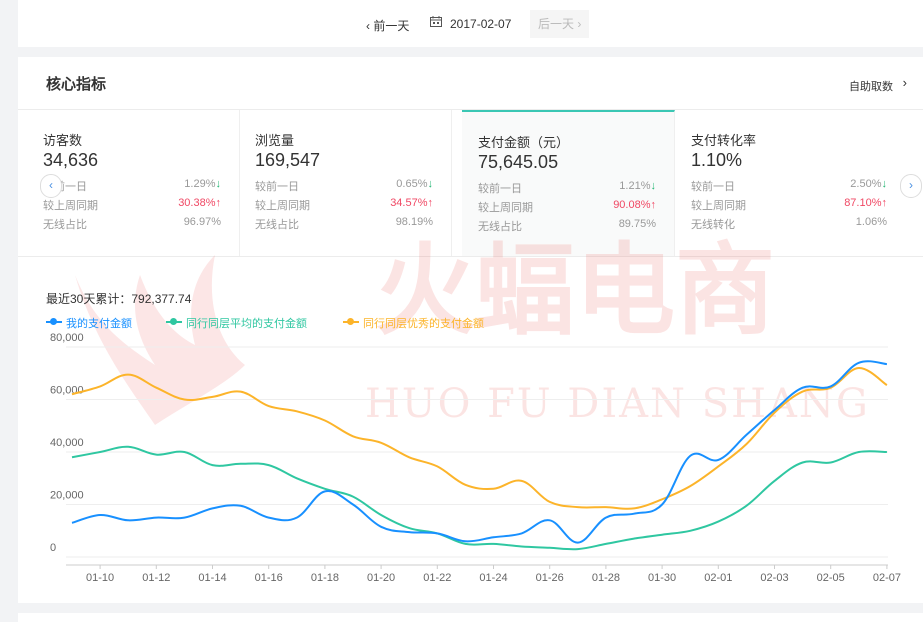 This screenshot has height=622, width=923. I want to click on metric-row-value: 30.38%↑, so click(199, 203).